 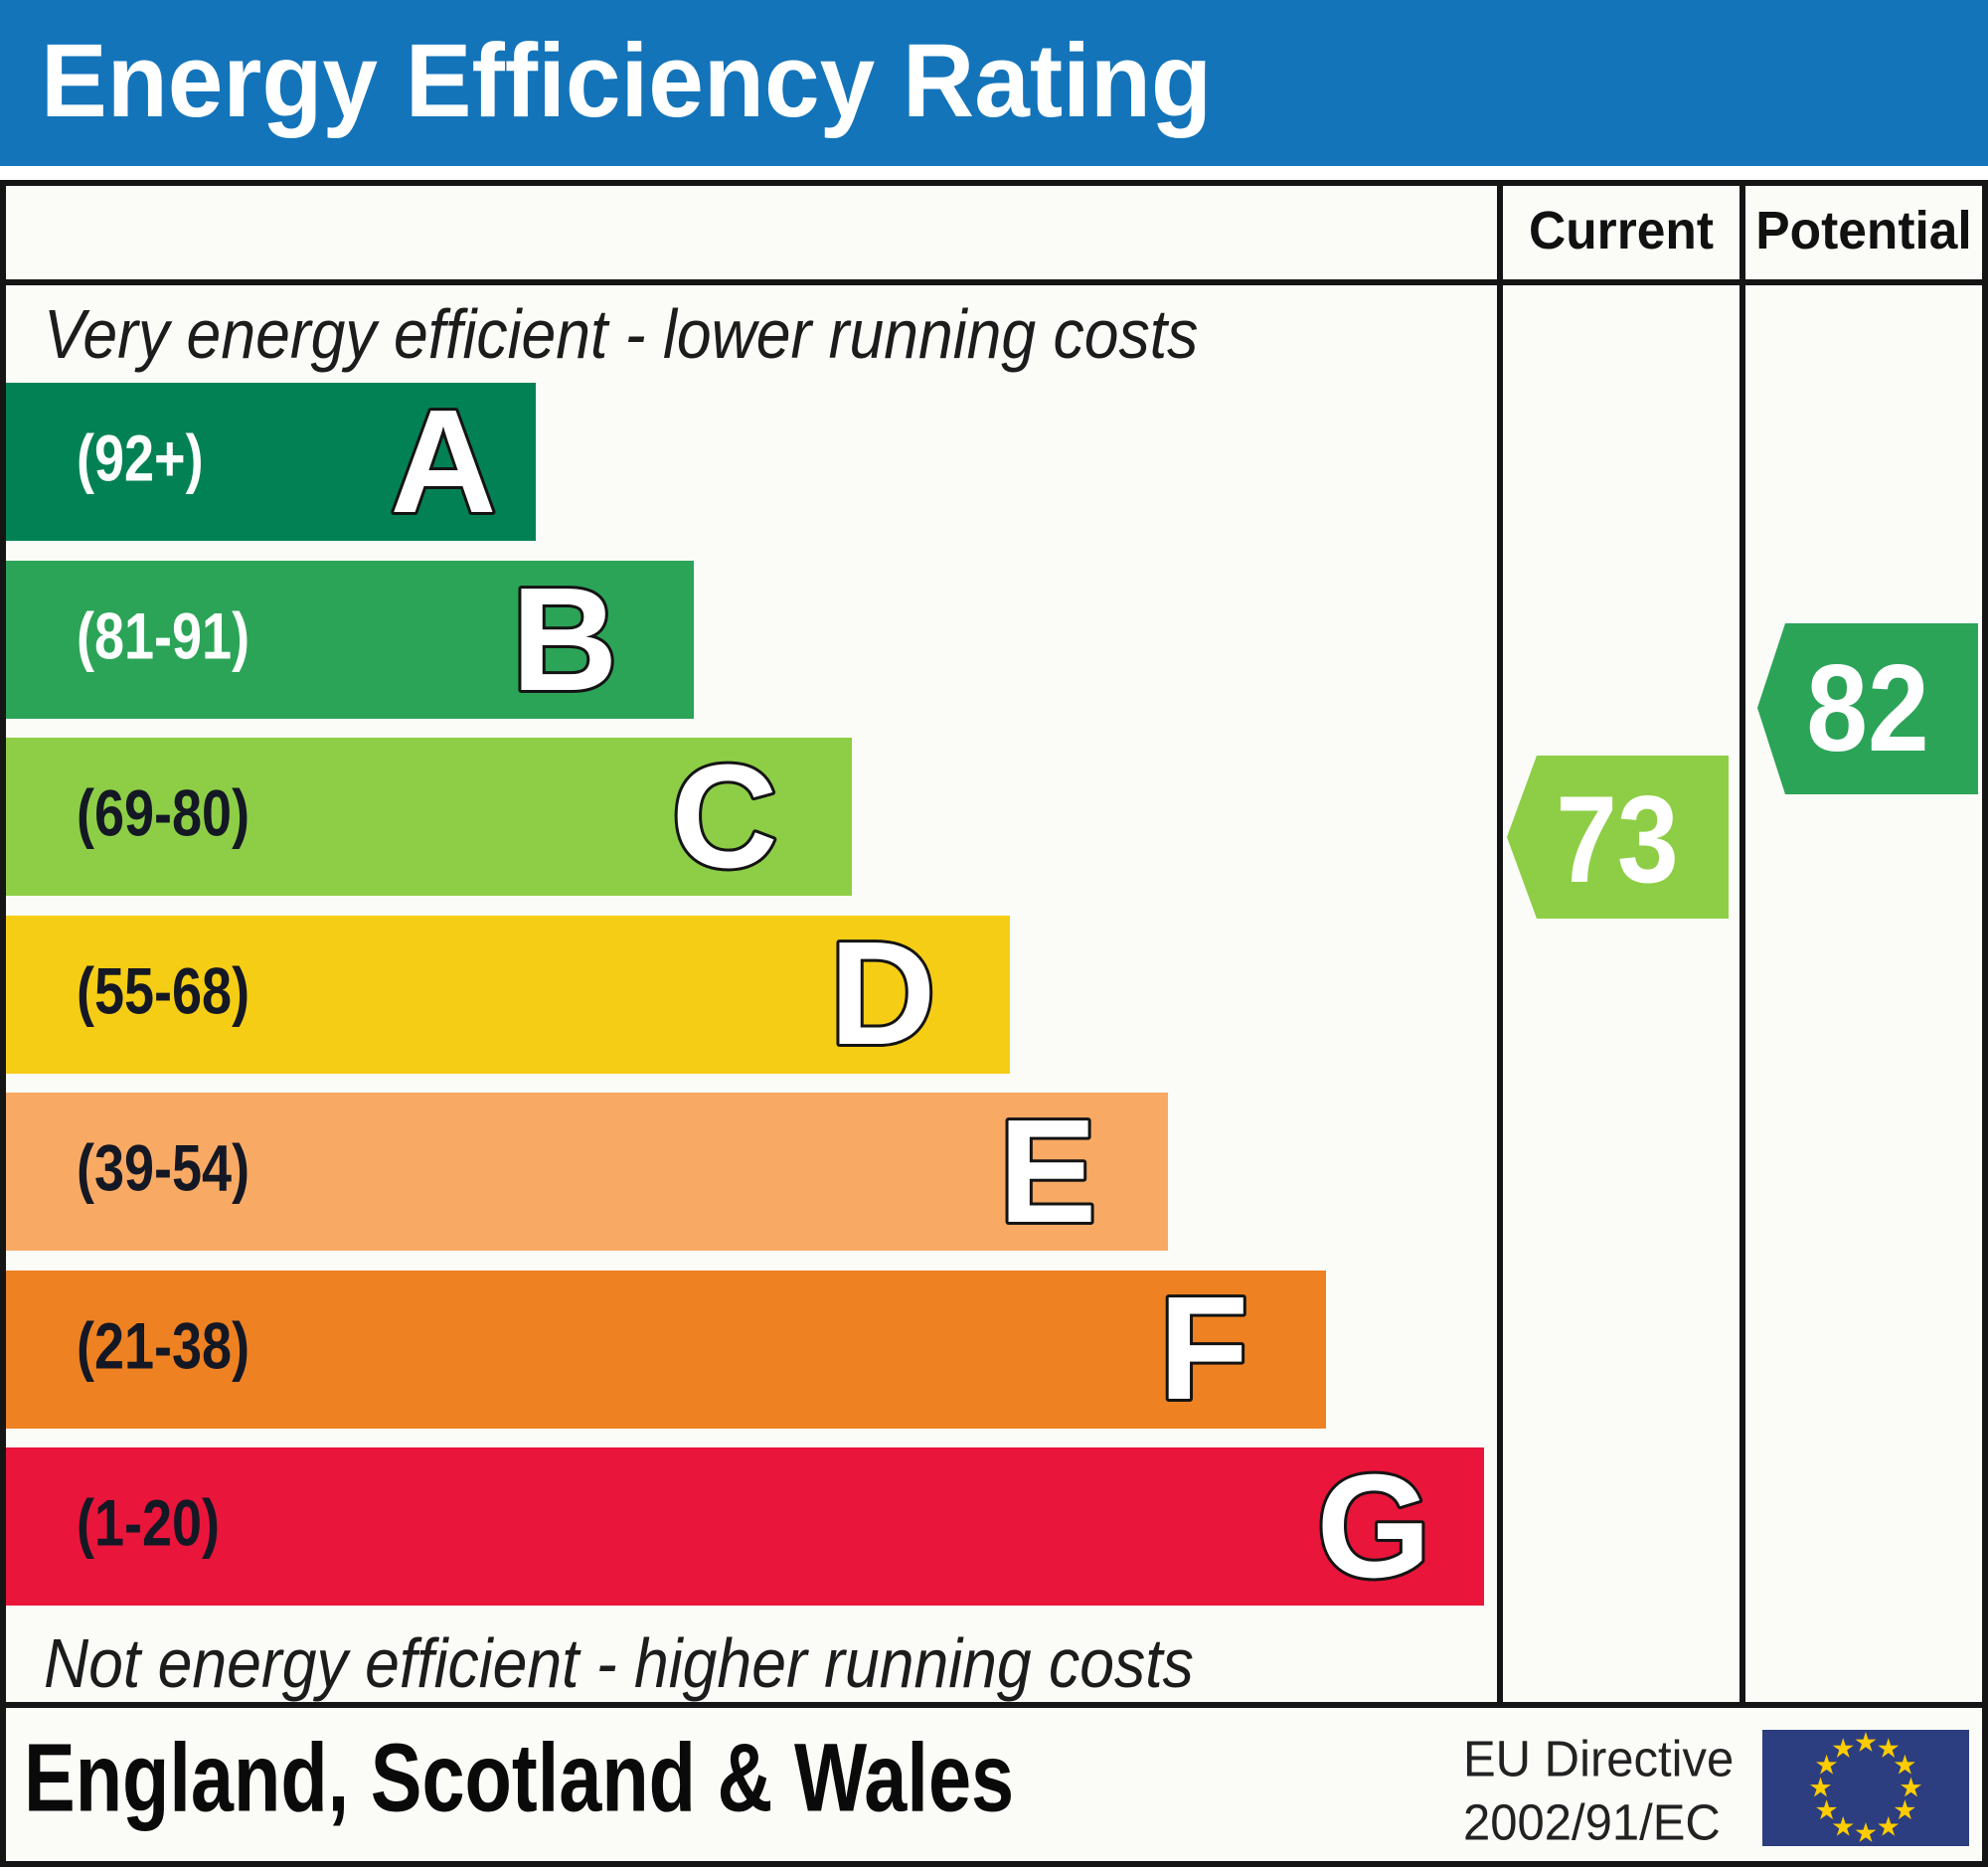 I want to click on svg-text: G, so click(x=1373, y=1526).